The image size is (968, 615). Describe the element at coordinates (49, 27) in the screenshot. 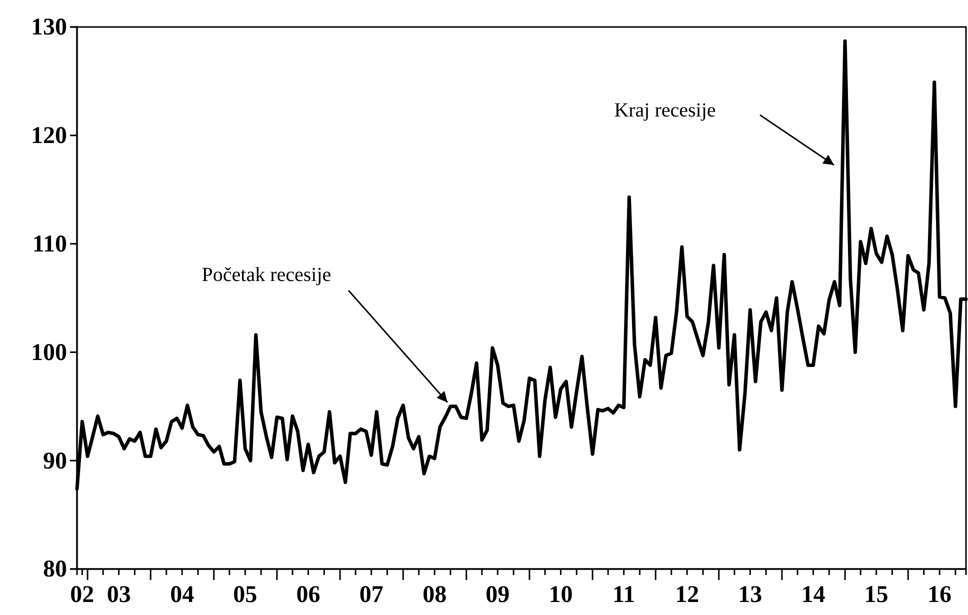

I see `y-tick-label: 130` at that location.